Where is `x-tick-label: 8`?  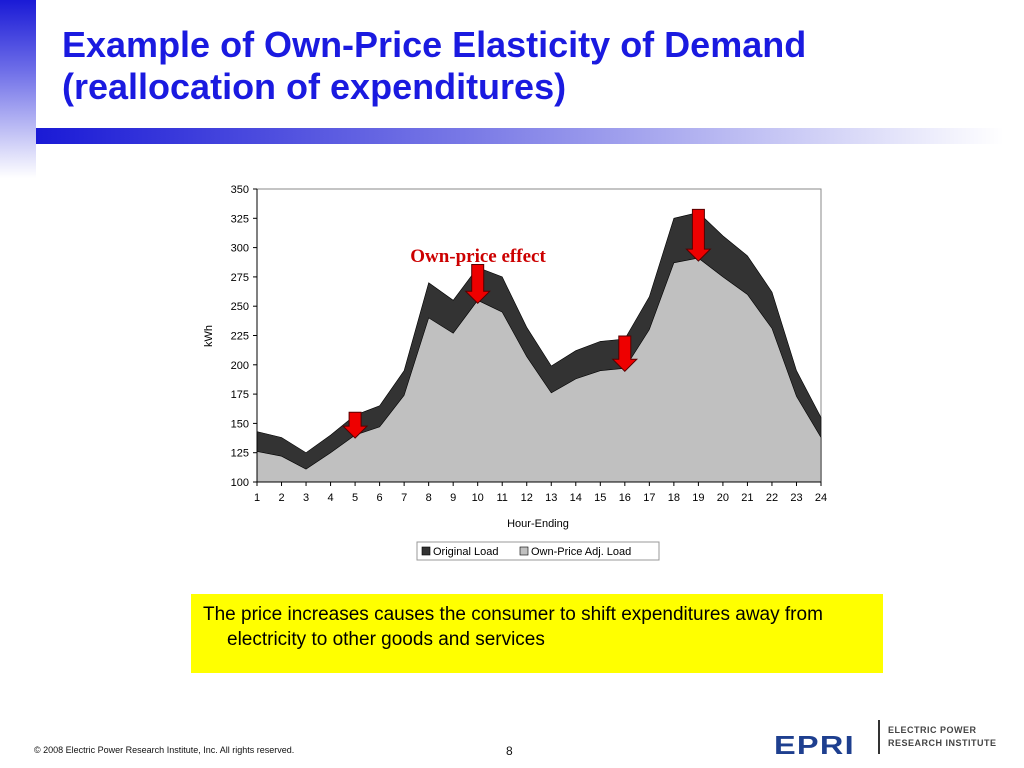
x-tick-label: 8 is located at coordinates (429, 498).